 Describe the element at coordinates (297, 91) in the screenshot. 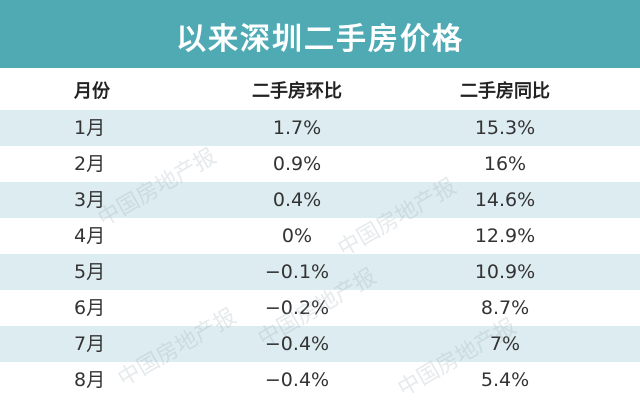

I see `column-header: 二手房环比` at that location.